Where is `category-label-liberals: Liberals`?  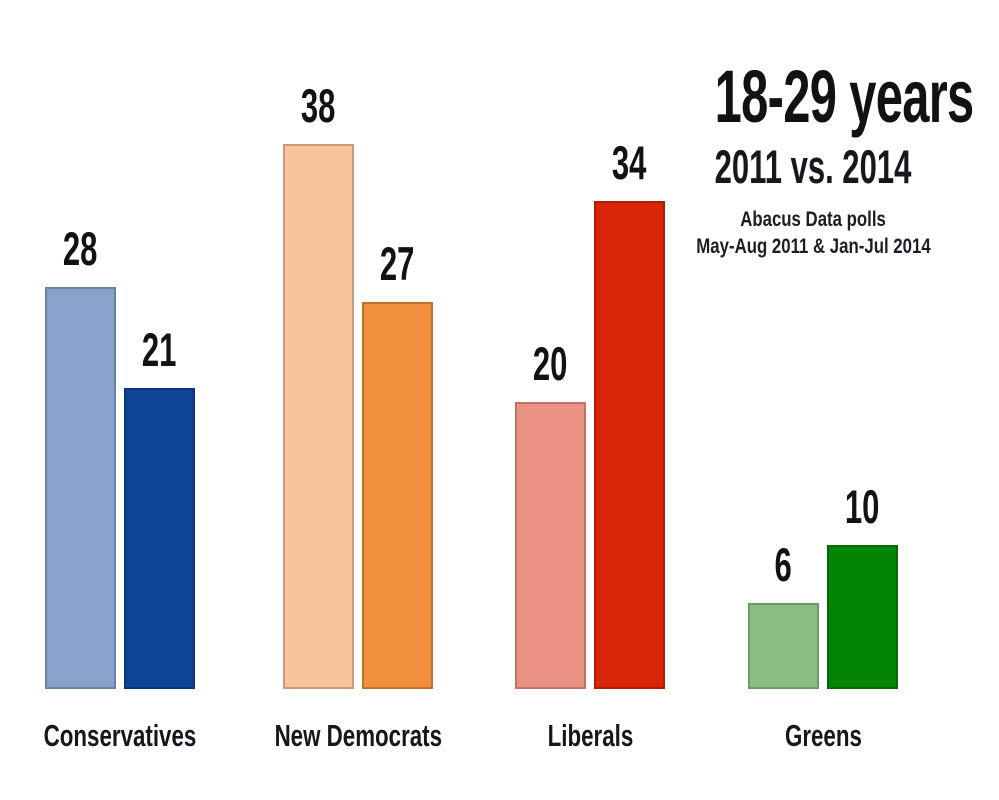
category-label-liberals: Liberals is located at coordinates (590, 735).